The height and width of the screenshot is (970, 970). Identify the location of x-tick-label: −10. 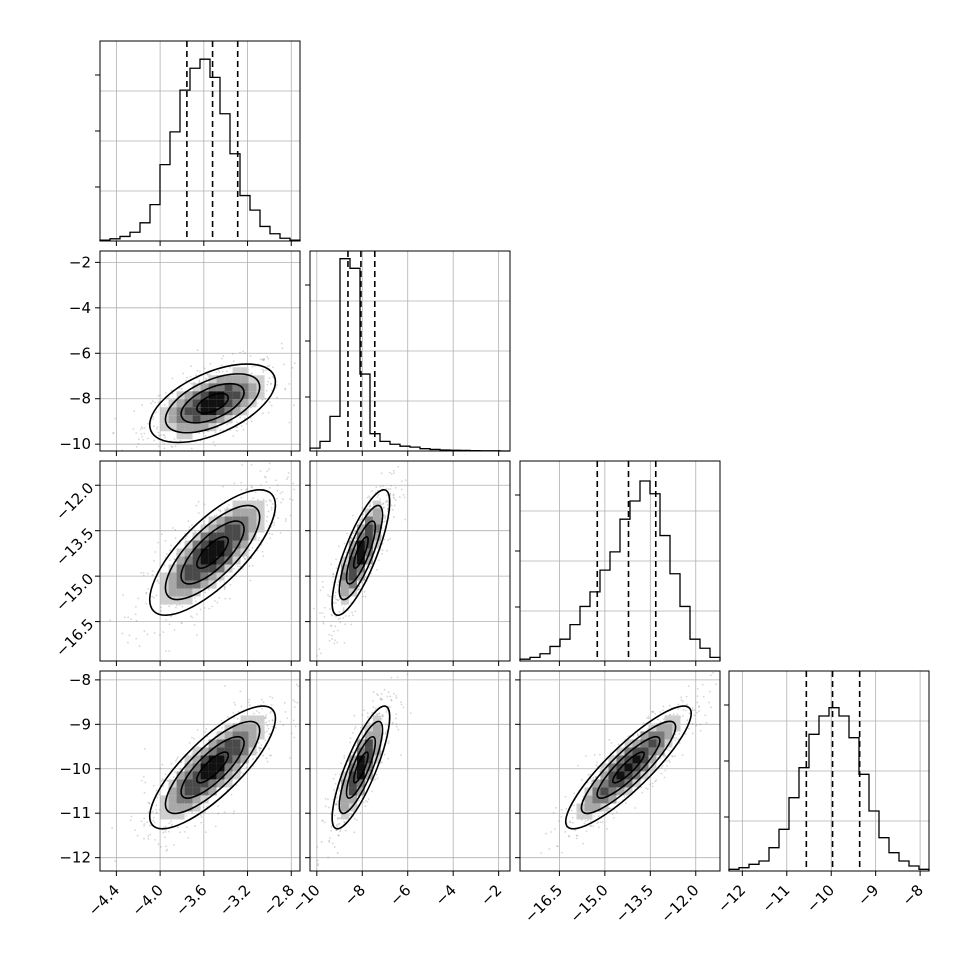
(306, 898).